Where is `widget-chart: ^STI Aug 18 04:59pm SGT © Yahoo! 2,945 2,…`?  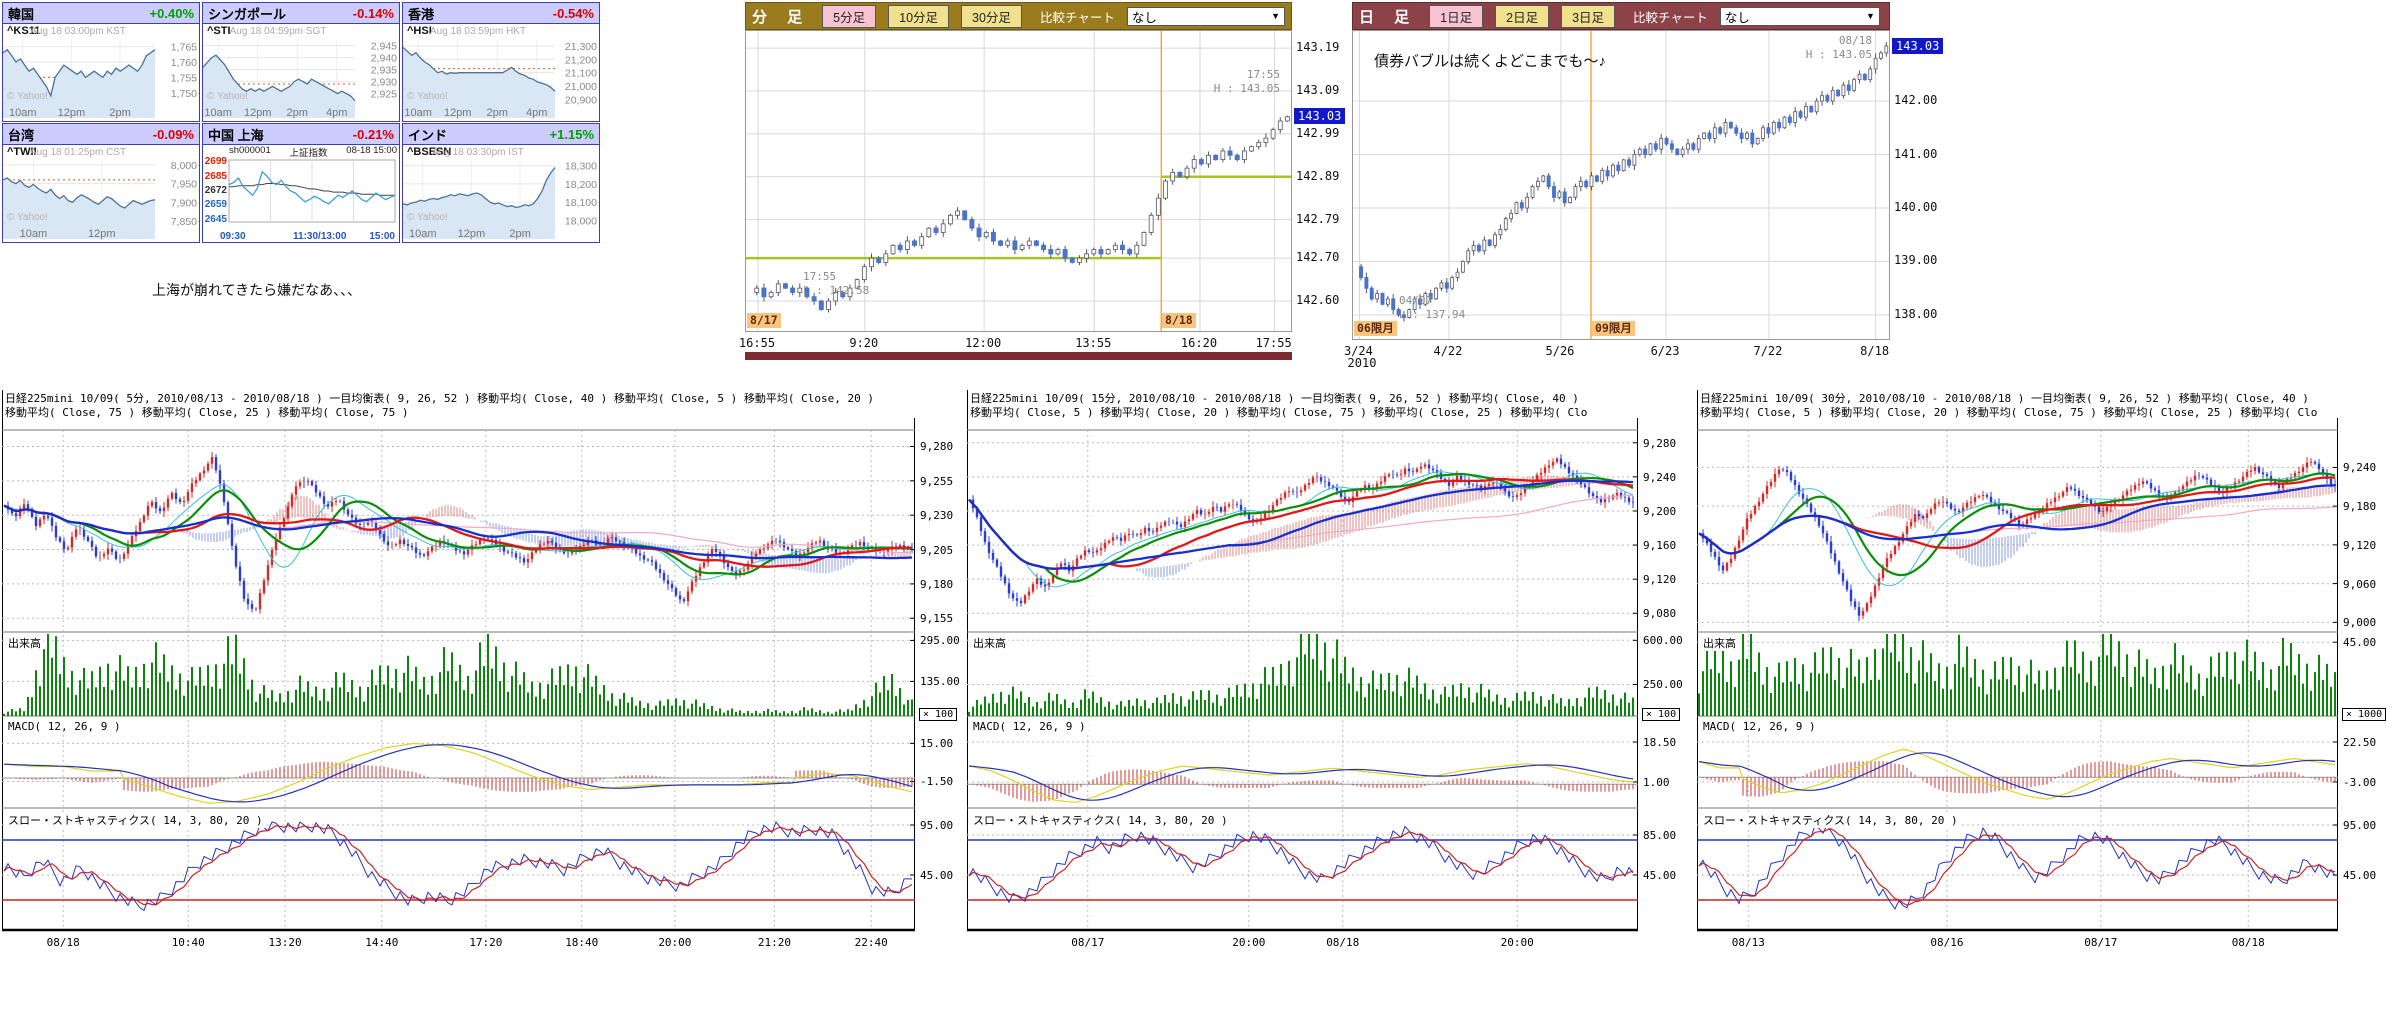 widget-chart: ^STI Aug 18 04:59pm SGT © Yahoo! 2,945 2,… is located at coordinates (301, 73).